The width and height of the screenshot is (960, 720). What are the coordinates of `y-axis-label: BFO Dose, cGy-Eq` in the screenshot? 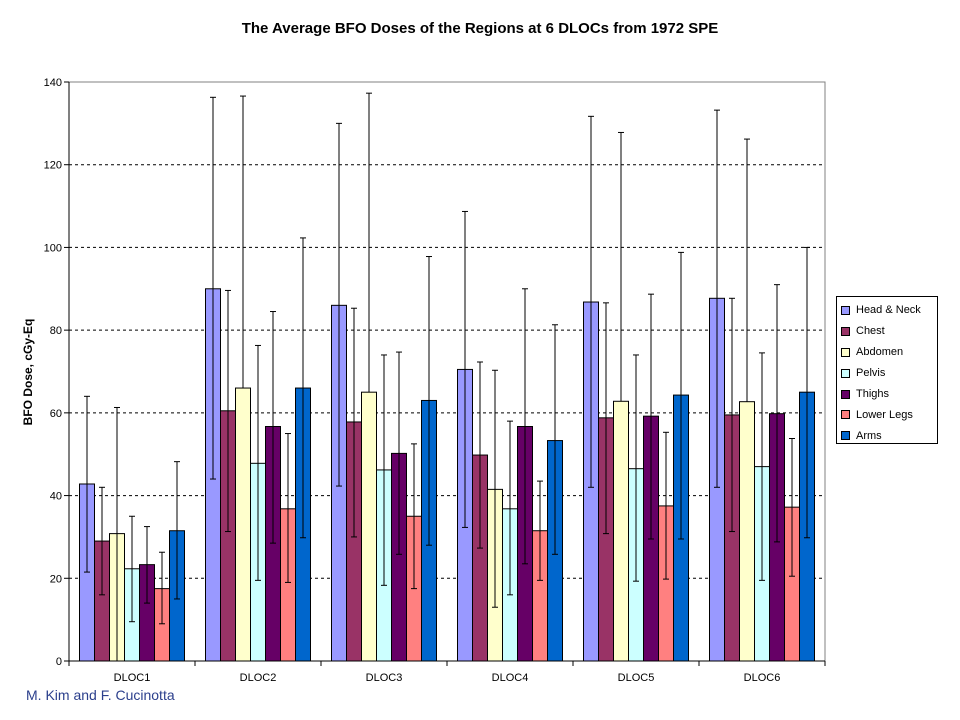 It's located at (28, 371).